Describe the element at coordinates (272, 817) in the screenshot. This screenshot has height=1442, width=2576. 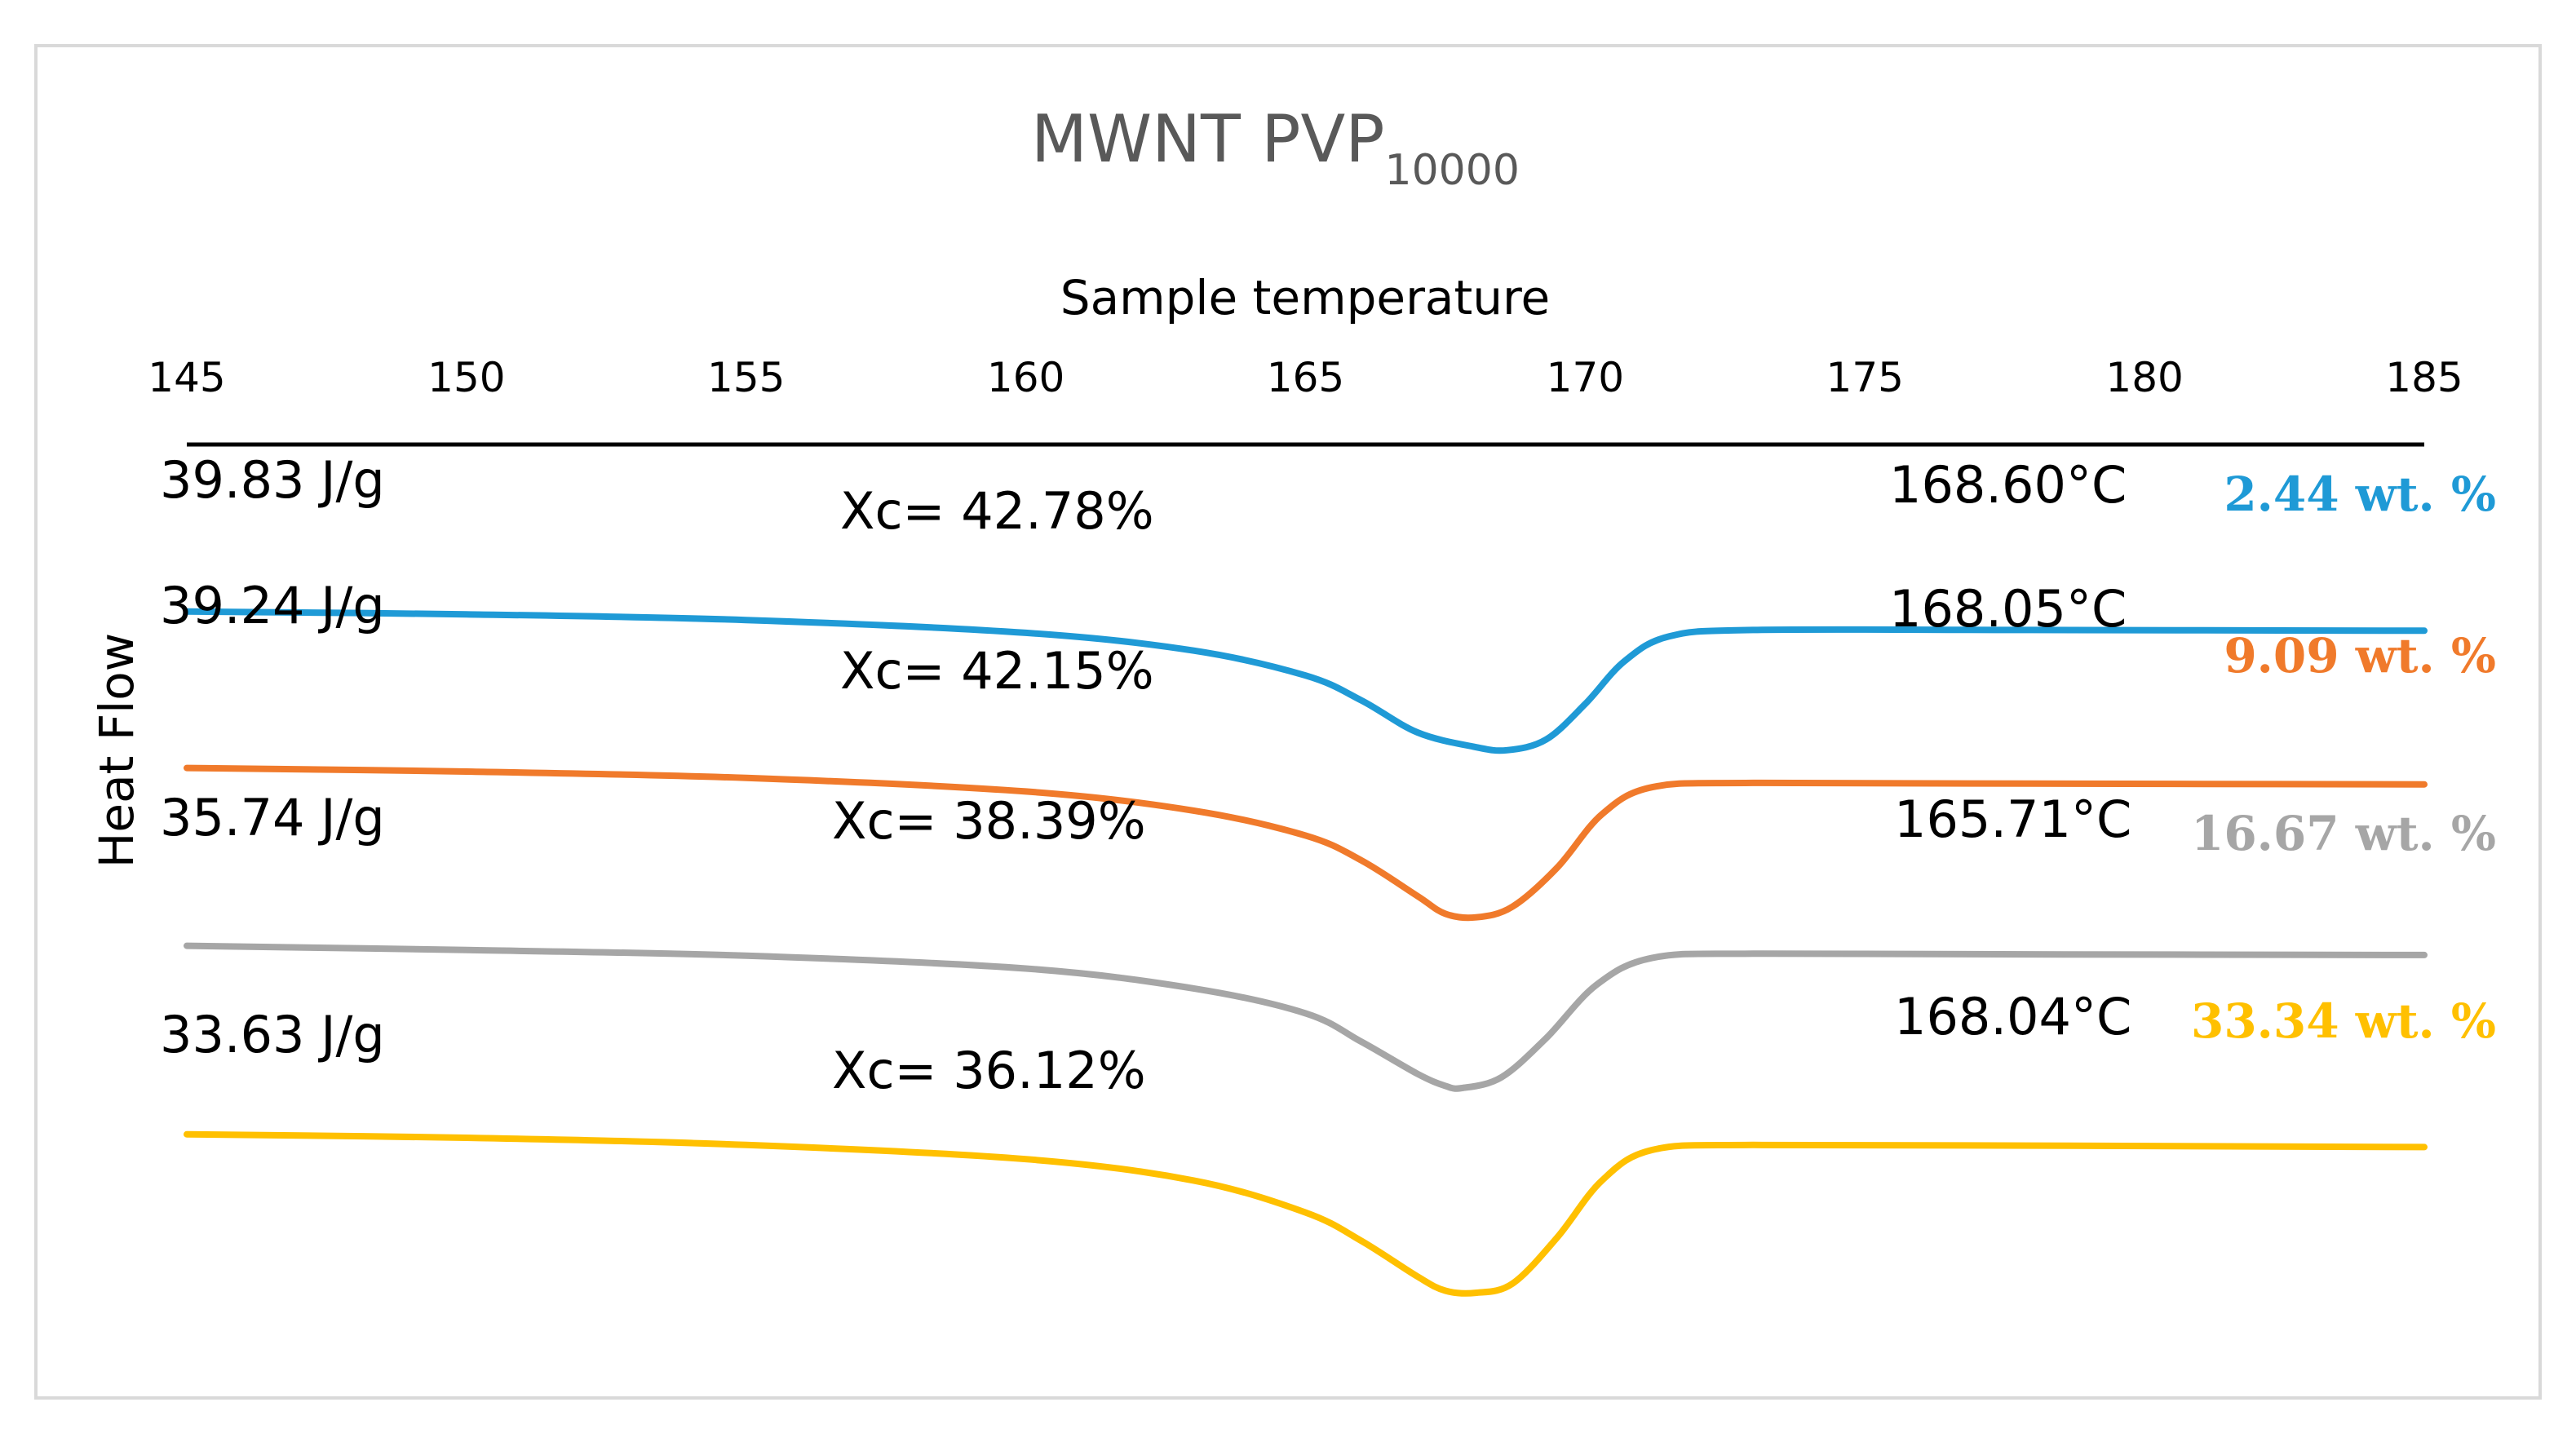
I see `enthalpy-label-3: 35.74 J/g` at that location.